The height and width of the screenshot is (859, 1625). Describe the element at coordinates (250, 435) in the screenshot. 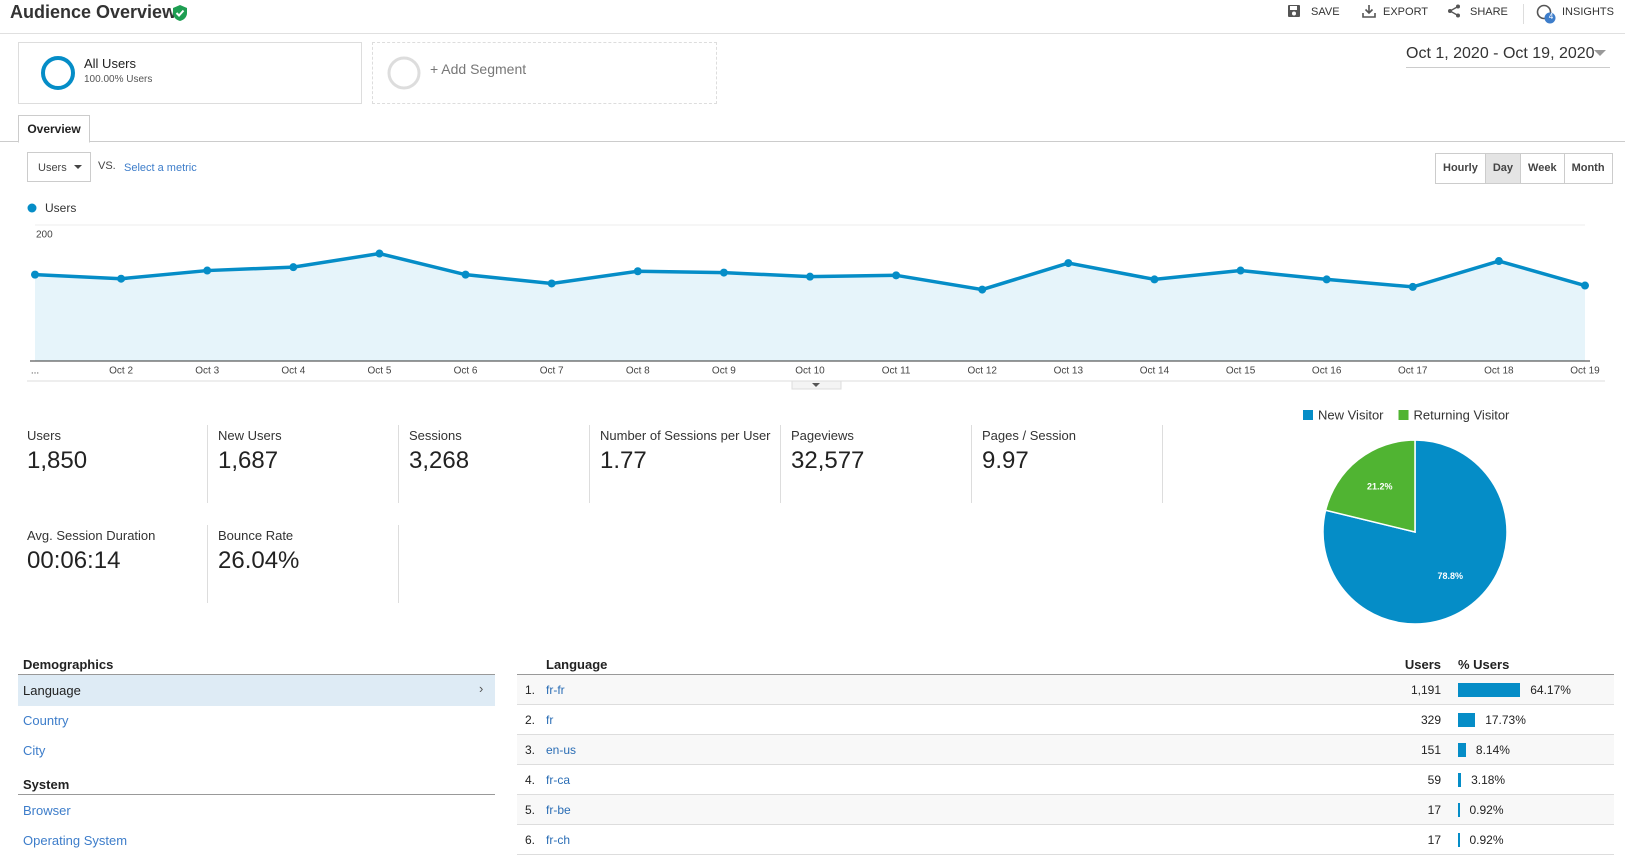

I see `scorecard-label: New Users` at that location.